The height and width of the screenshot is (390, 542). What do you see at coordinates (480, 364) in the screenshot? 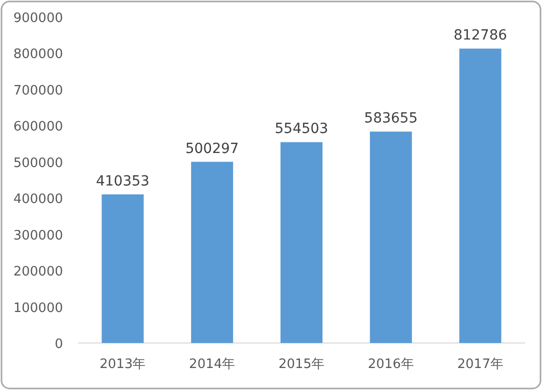
I see `x-tick-label: 2017年` at bounding box center [480, 364].